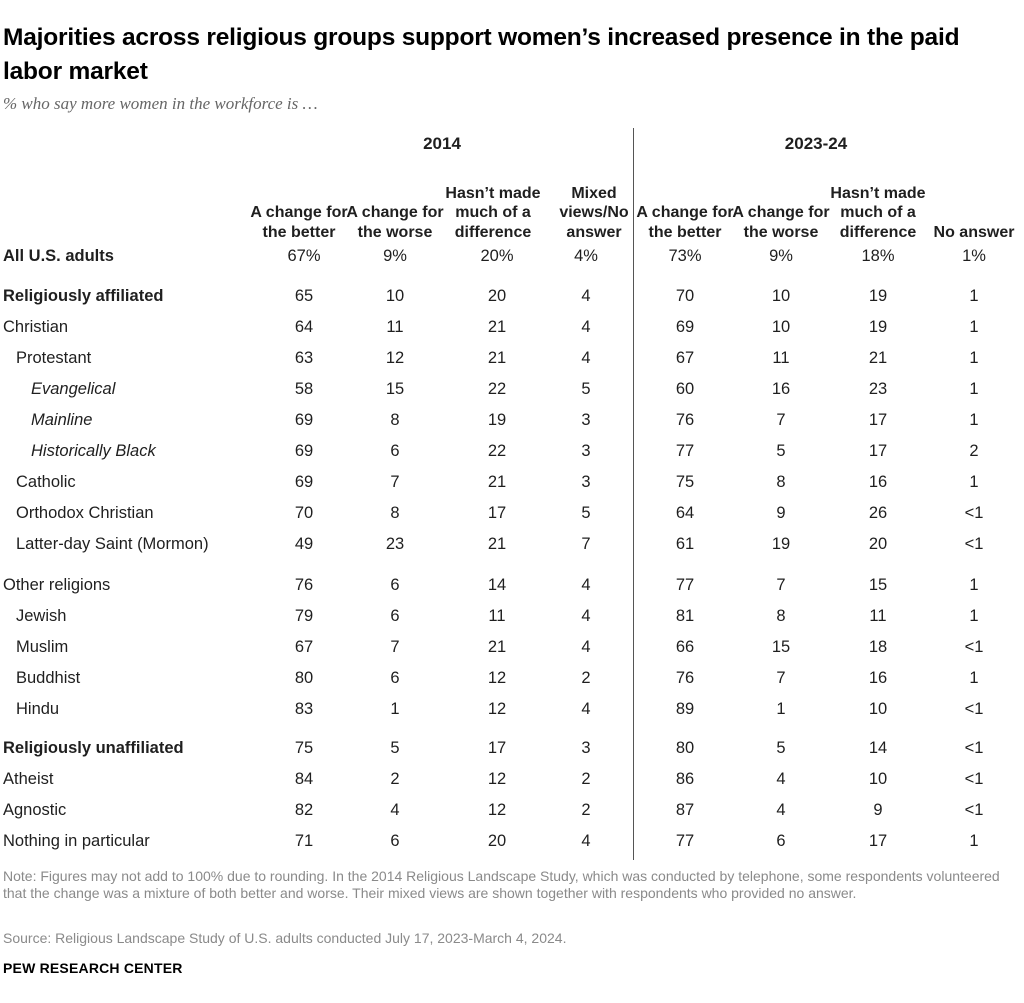 This screenshot has width=1024, height=1003. What do you see at coordinates (304, 482) in the screenshot?
I see `table-cell: 69` at bounding box center [304, 482].